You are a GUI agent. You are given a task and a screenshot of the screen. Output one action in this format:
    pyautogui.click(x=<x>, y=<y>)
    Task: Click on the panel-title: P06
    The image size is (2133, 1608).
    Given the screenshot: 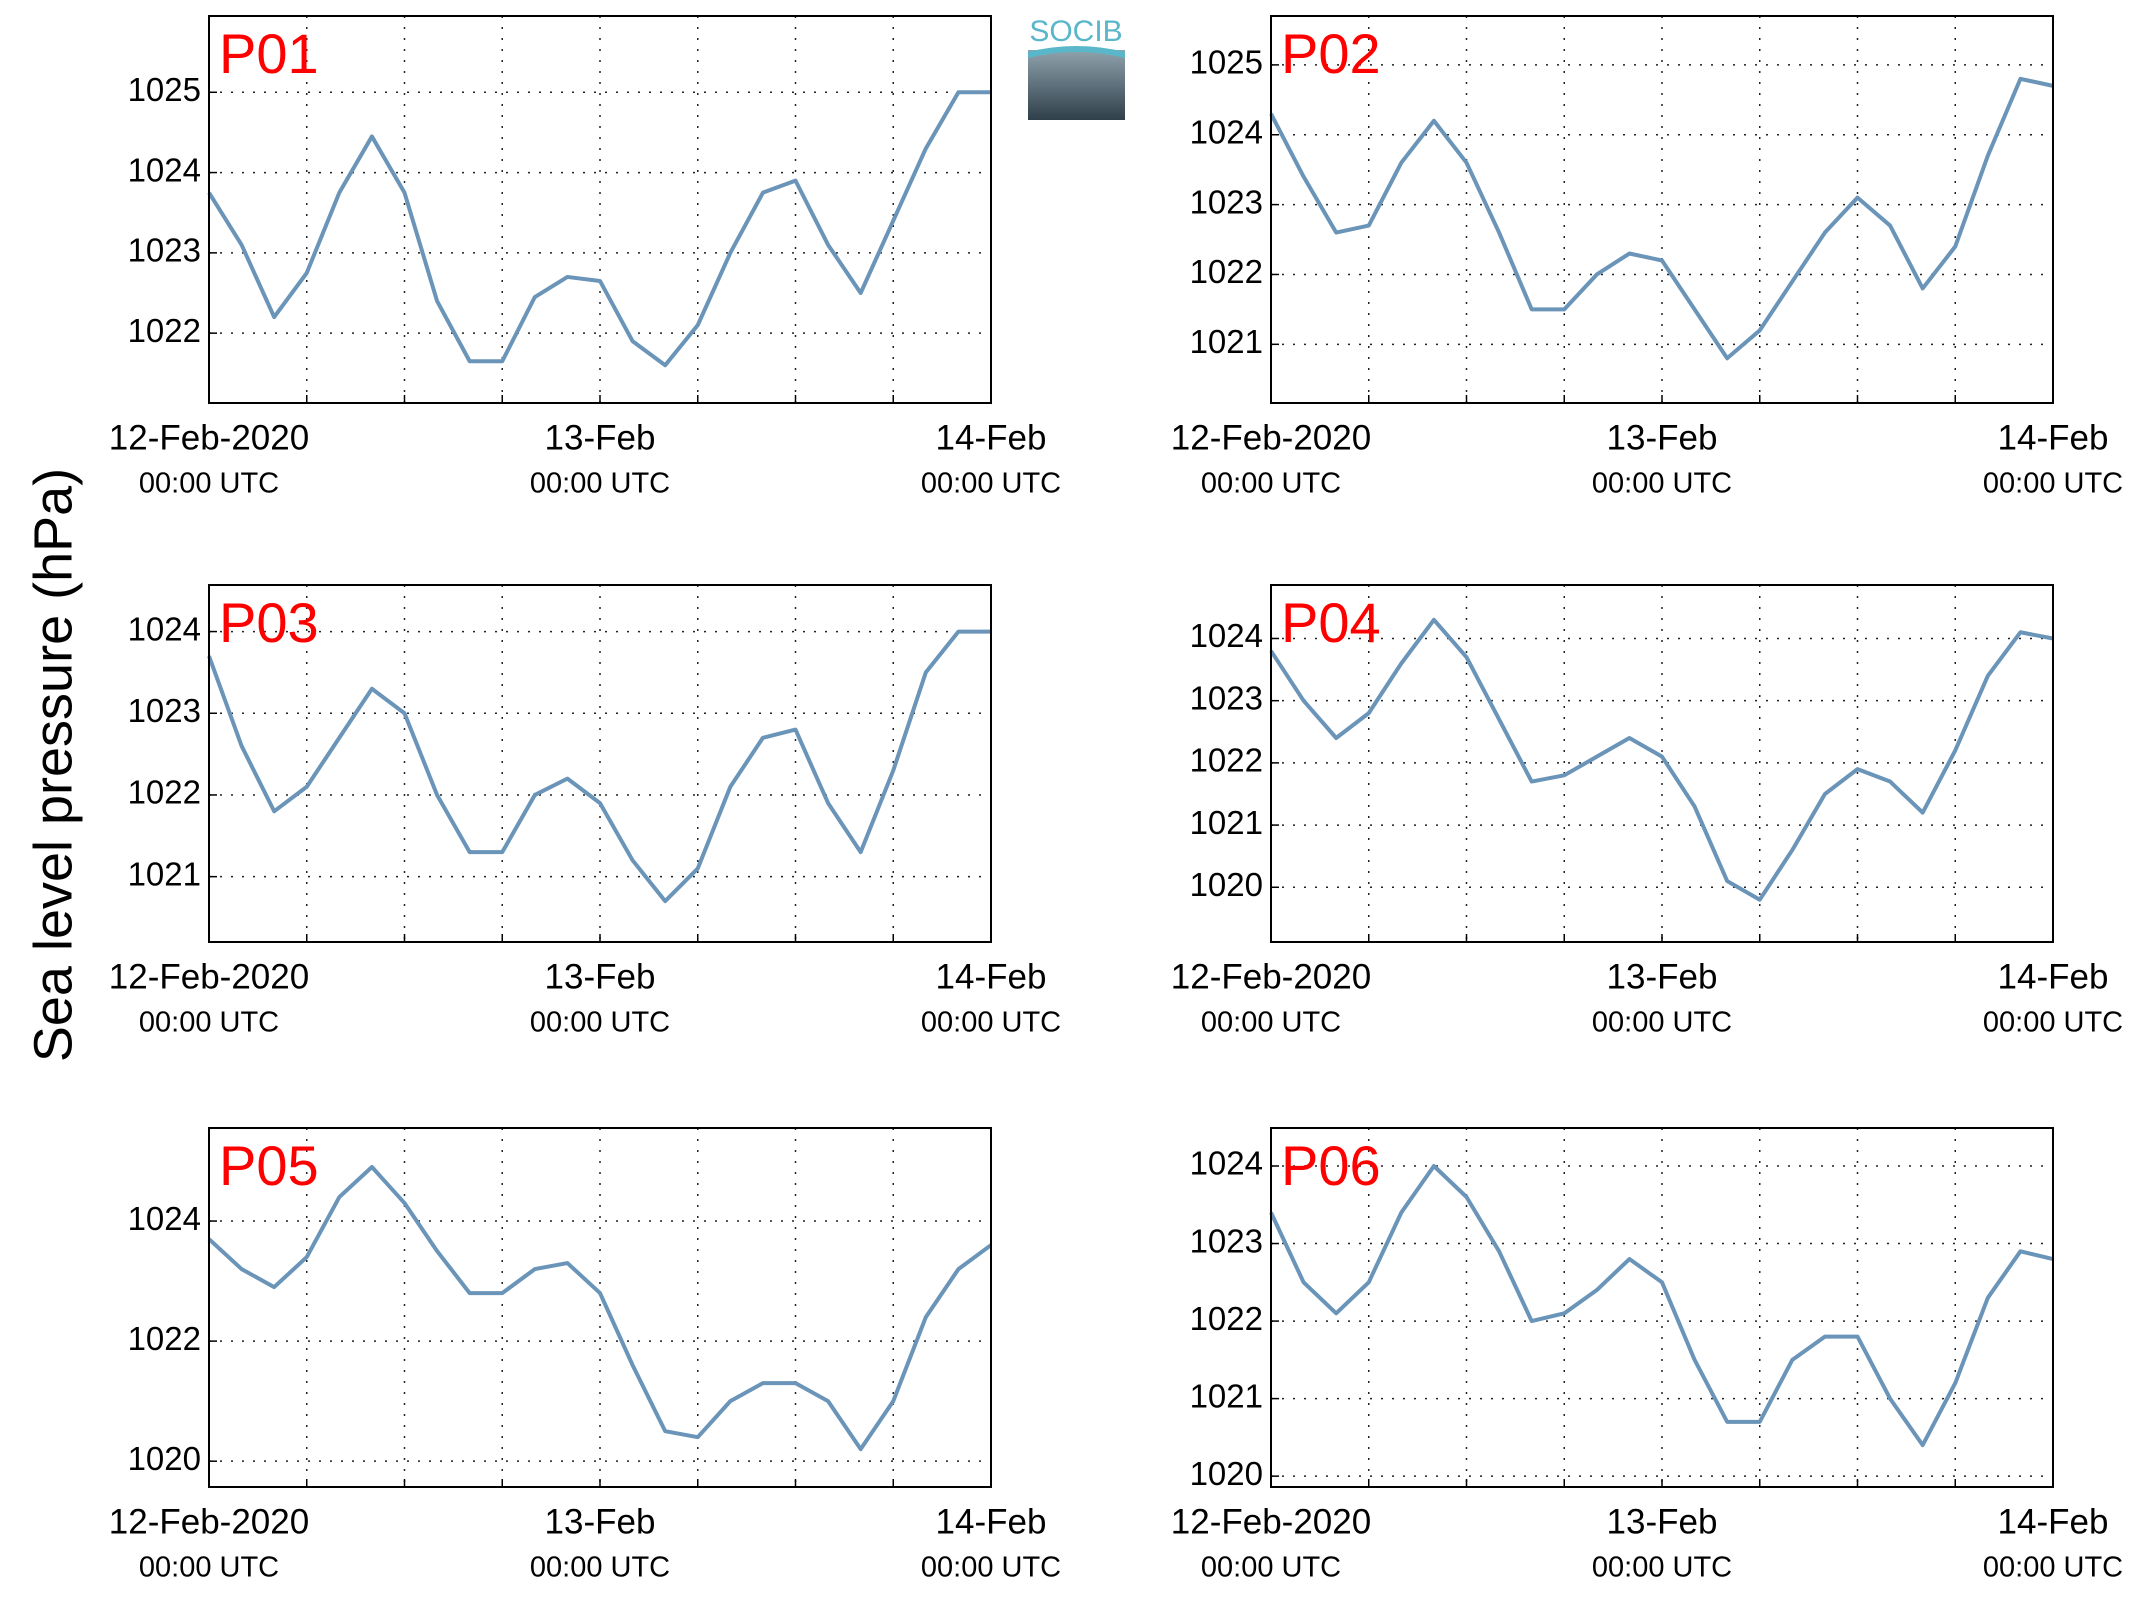 What is the action you would take?
    pyautogui.click(x=1331, y=1165)
    